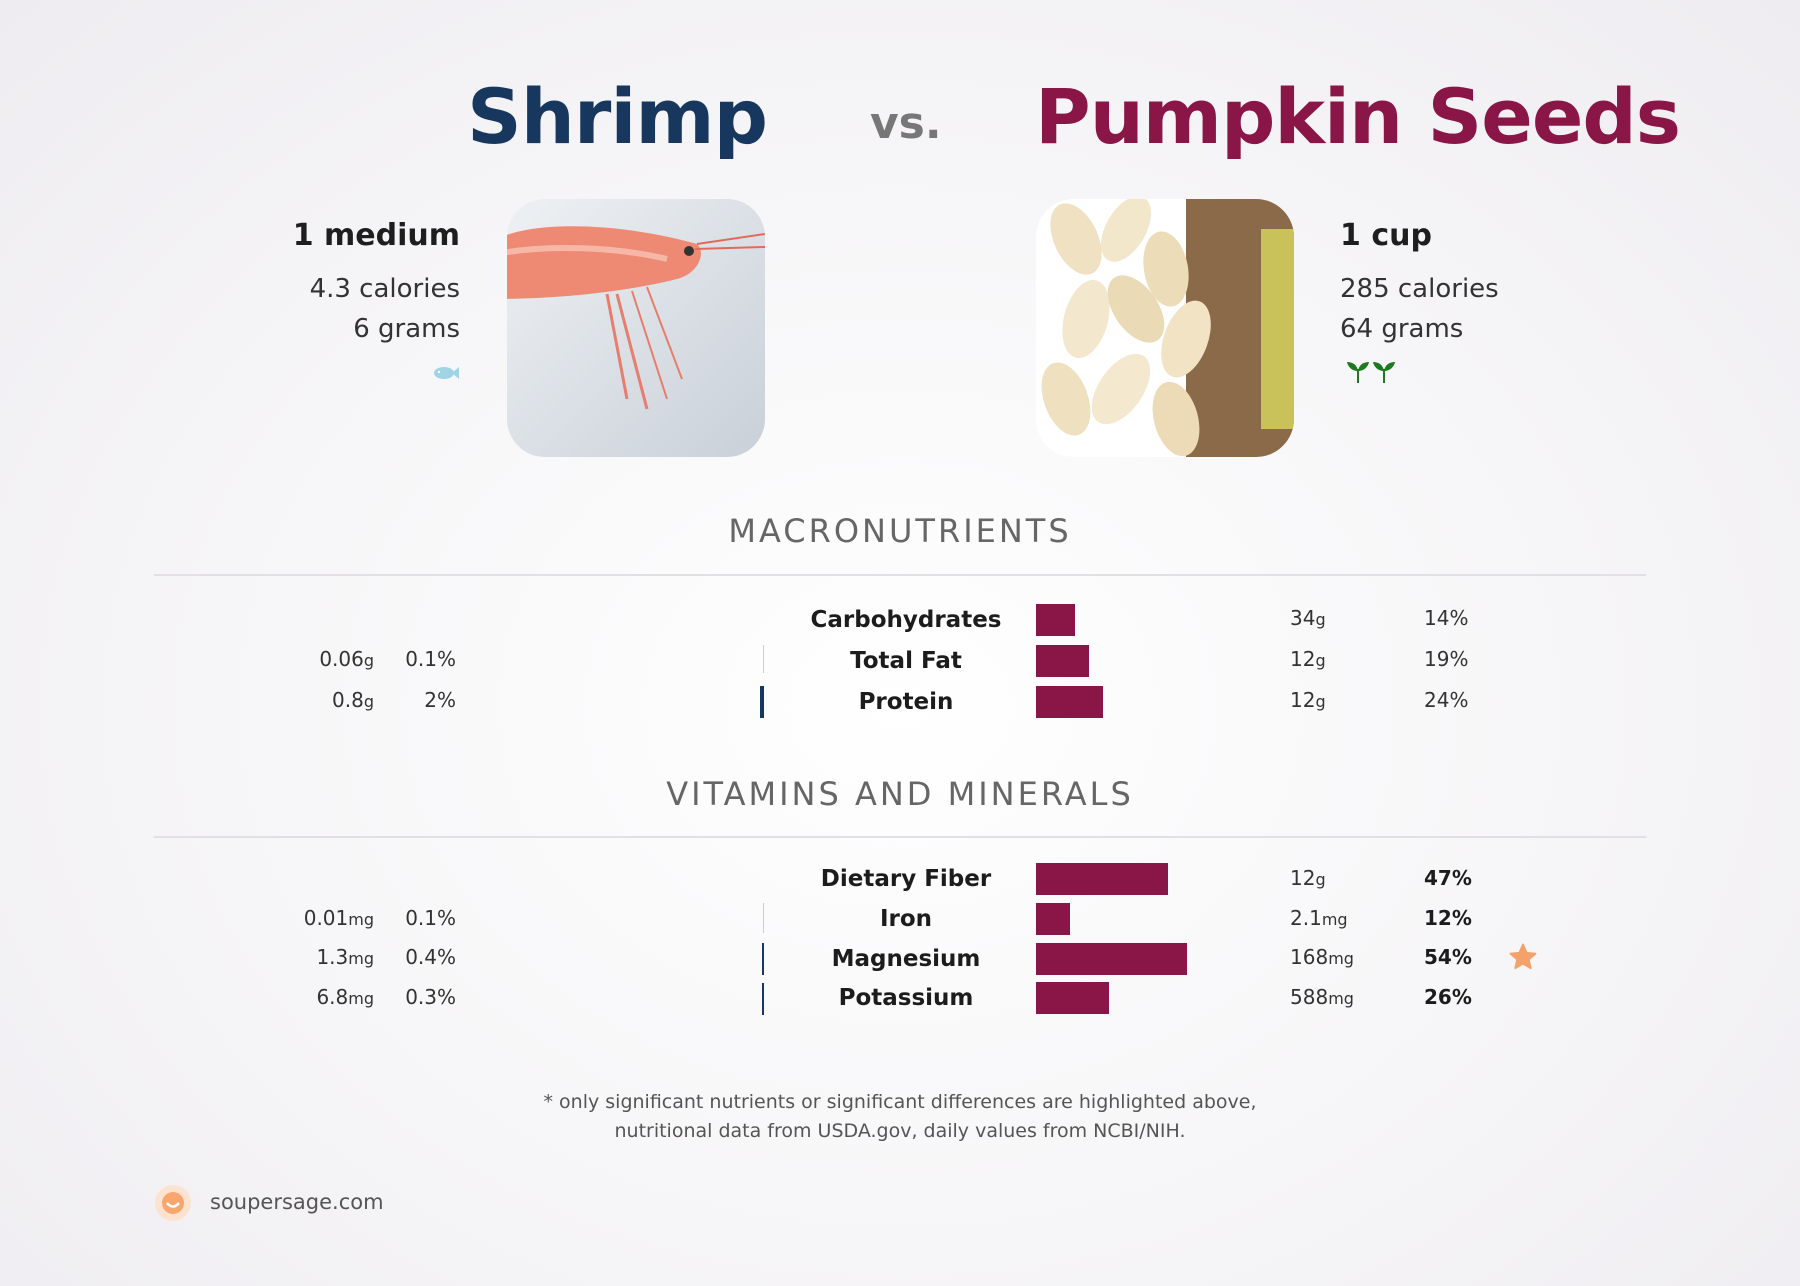 The image size is (1800, 1286). I want to click on left-percent: 0.4%, so click(430, 957).